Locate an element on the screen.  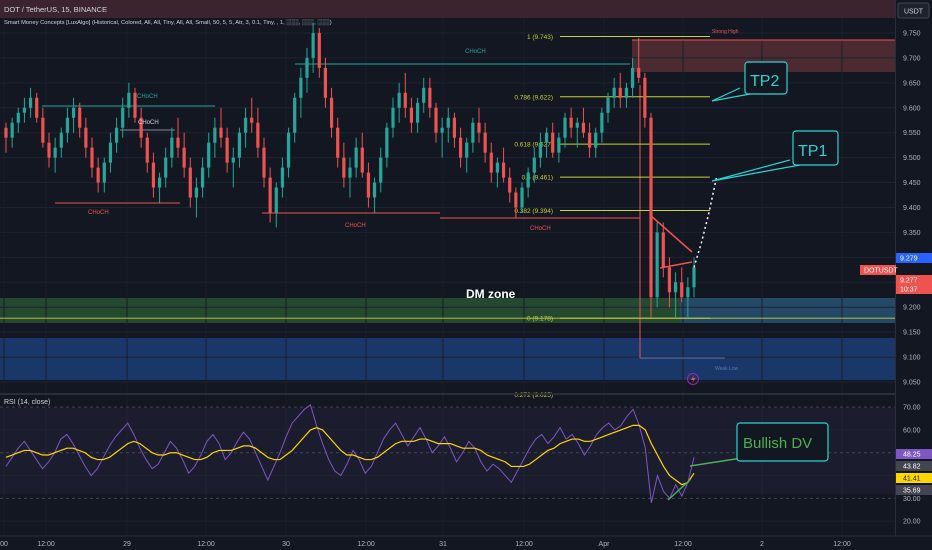
price-tick-label: 9.600 is located at coordinates (912, 108).